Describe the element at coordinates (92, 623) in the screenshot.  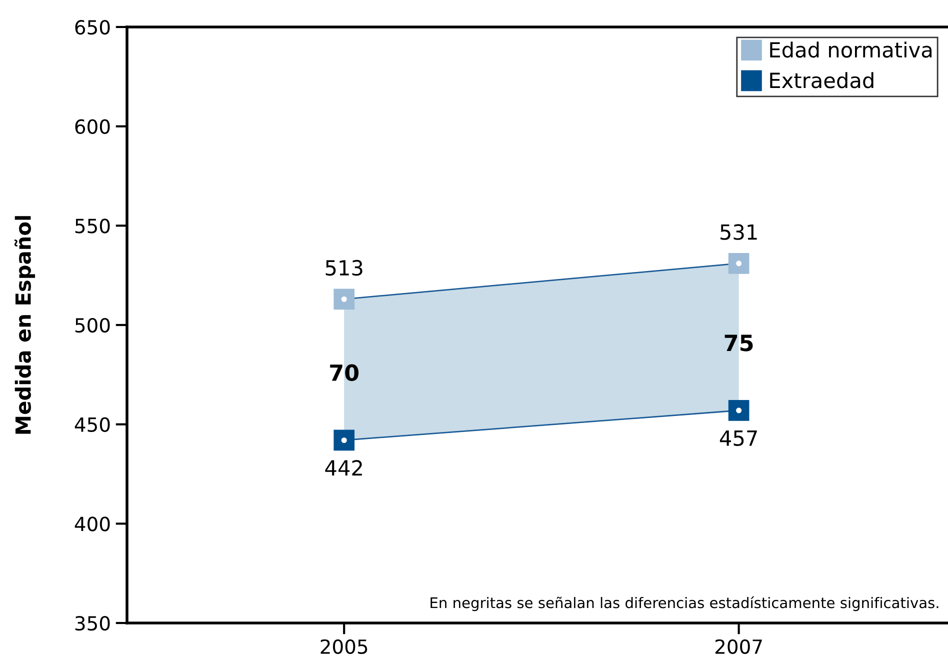
I see `y-tick-label: 350` at that location.